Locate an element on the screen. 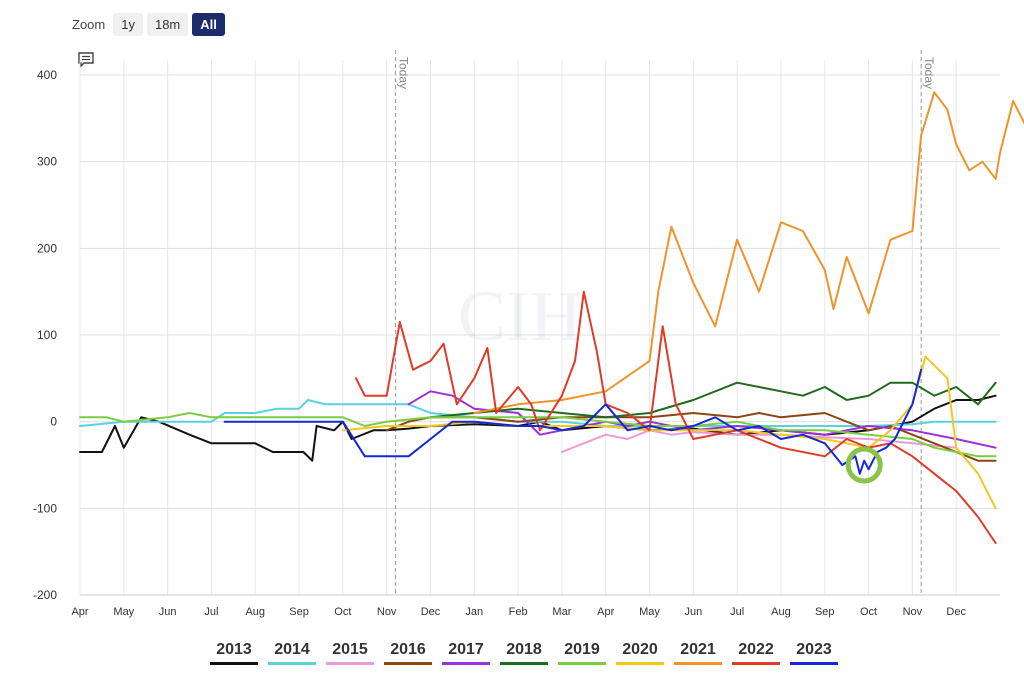 Image resolution: width=1024 pixels, height=688 pixels. zoom-all-button: All is located at coordinates (208, 24).